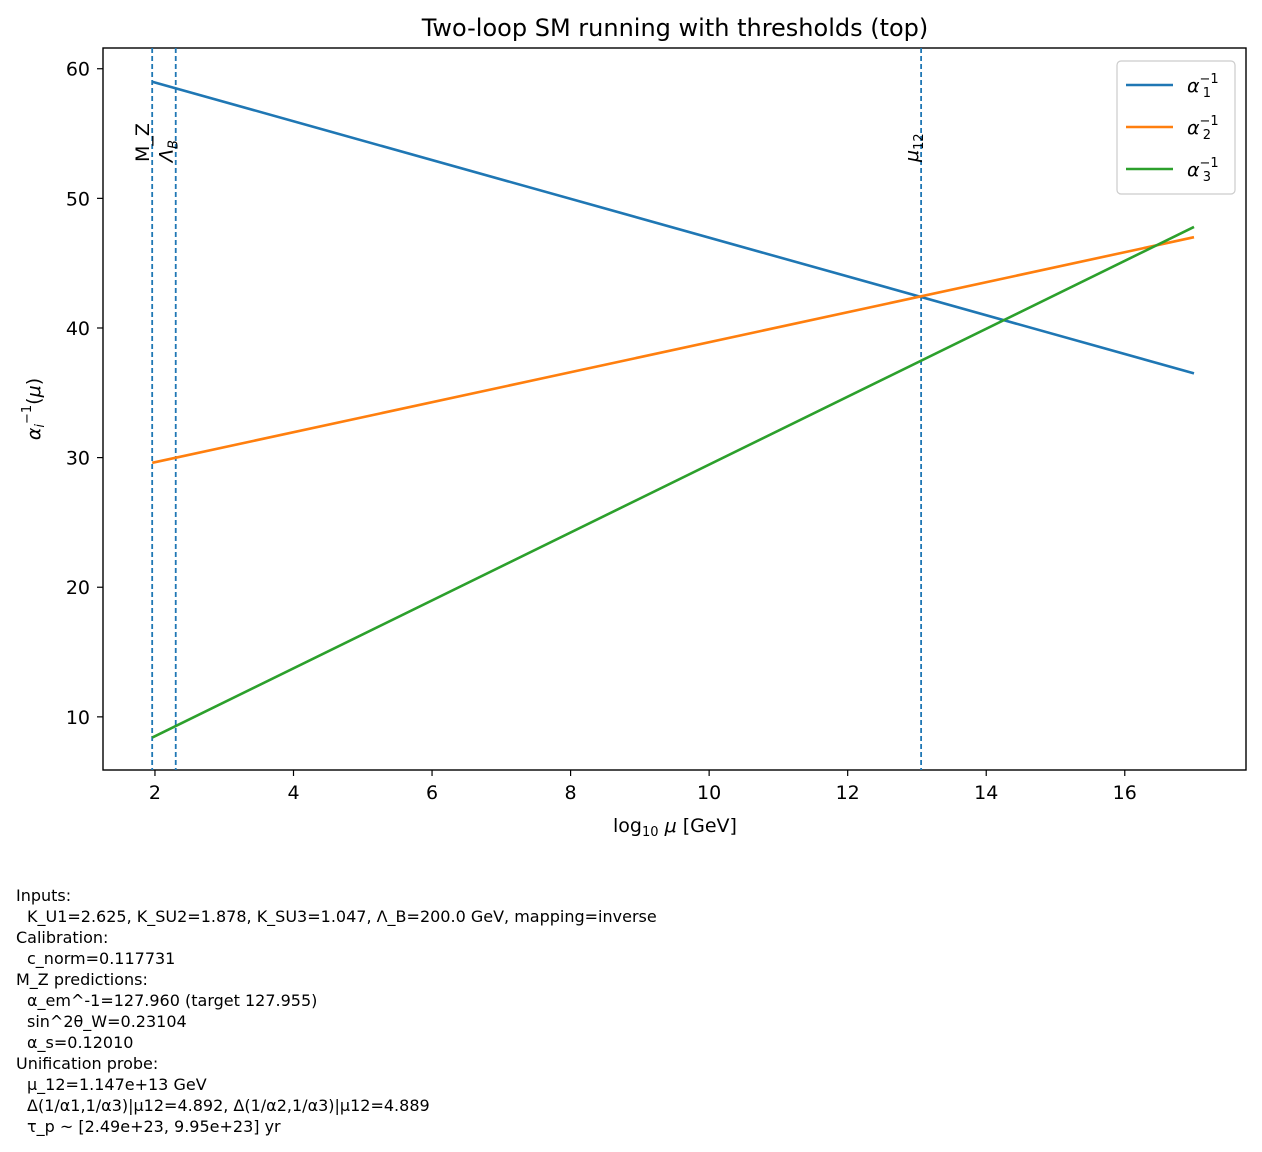 The width and height of the screenshot is (1262, 1152). What do you see at coordinates (172, 1000) in the screenshot?
I see `summary-value-line: α_em^-1=127.960 (target 127.955)` at bounding box center [172, 1000].